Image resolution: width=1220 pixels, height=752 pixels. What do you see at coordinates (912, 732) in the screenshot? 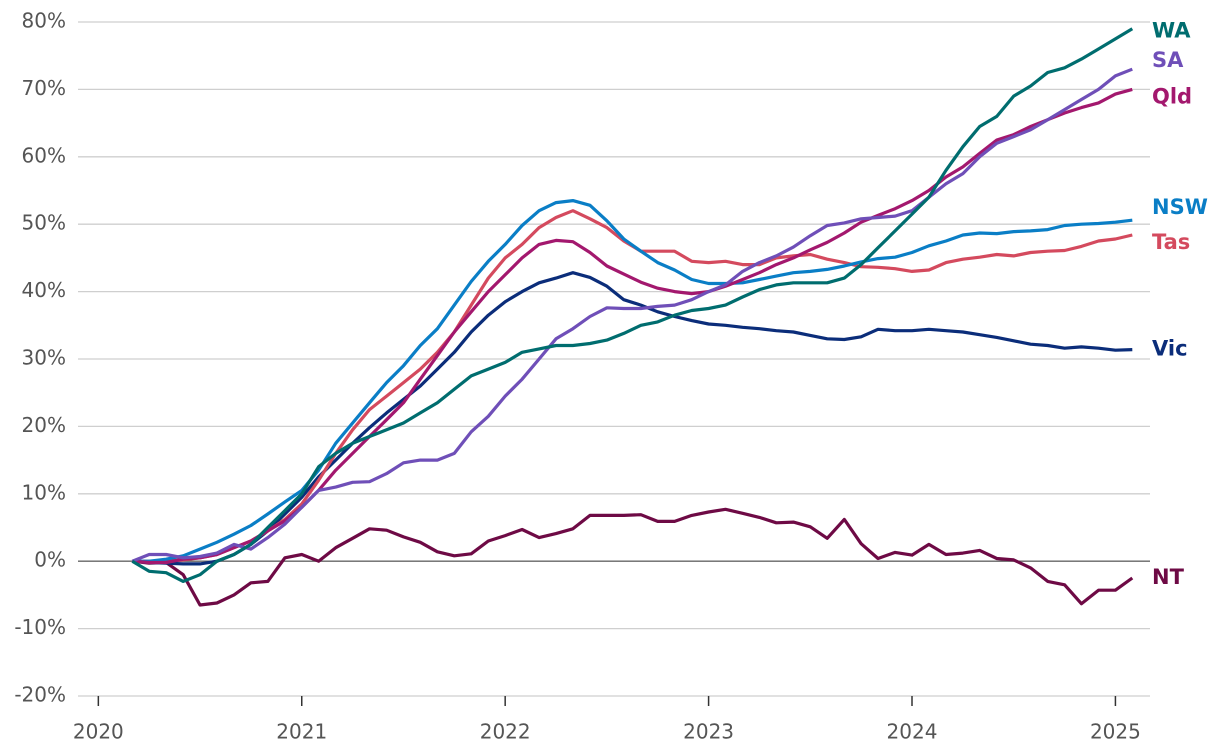
I see `x-tick-label: 2024` at bounding box center [912, 732].